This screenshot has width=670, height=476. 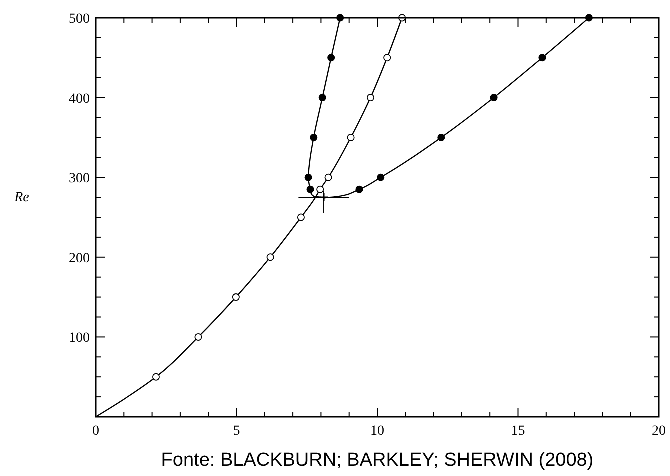 What do you see at coordinates (518, 431) in the screenshot?
I see `x-tick-label: 15` at bounding box center [518, 431].